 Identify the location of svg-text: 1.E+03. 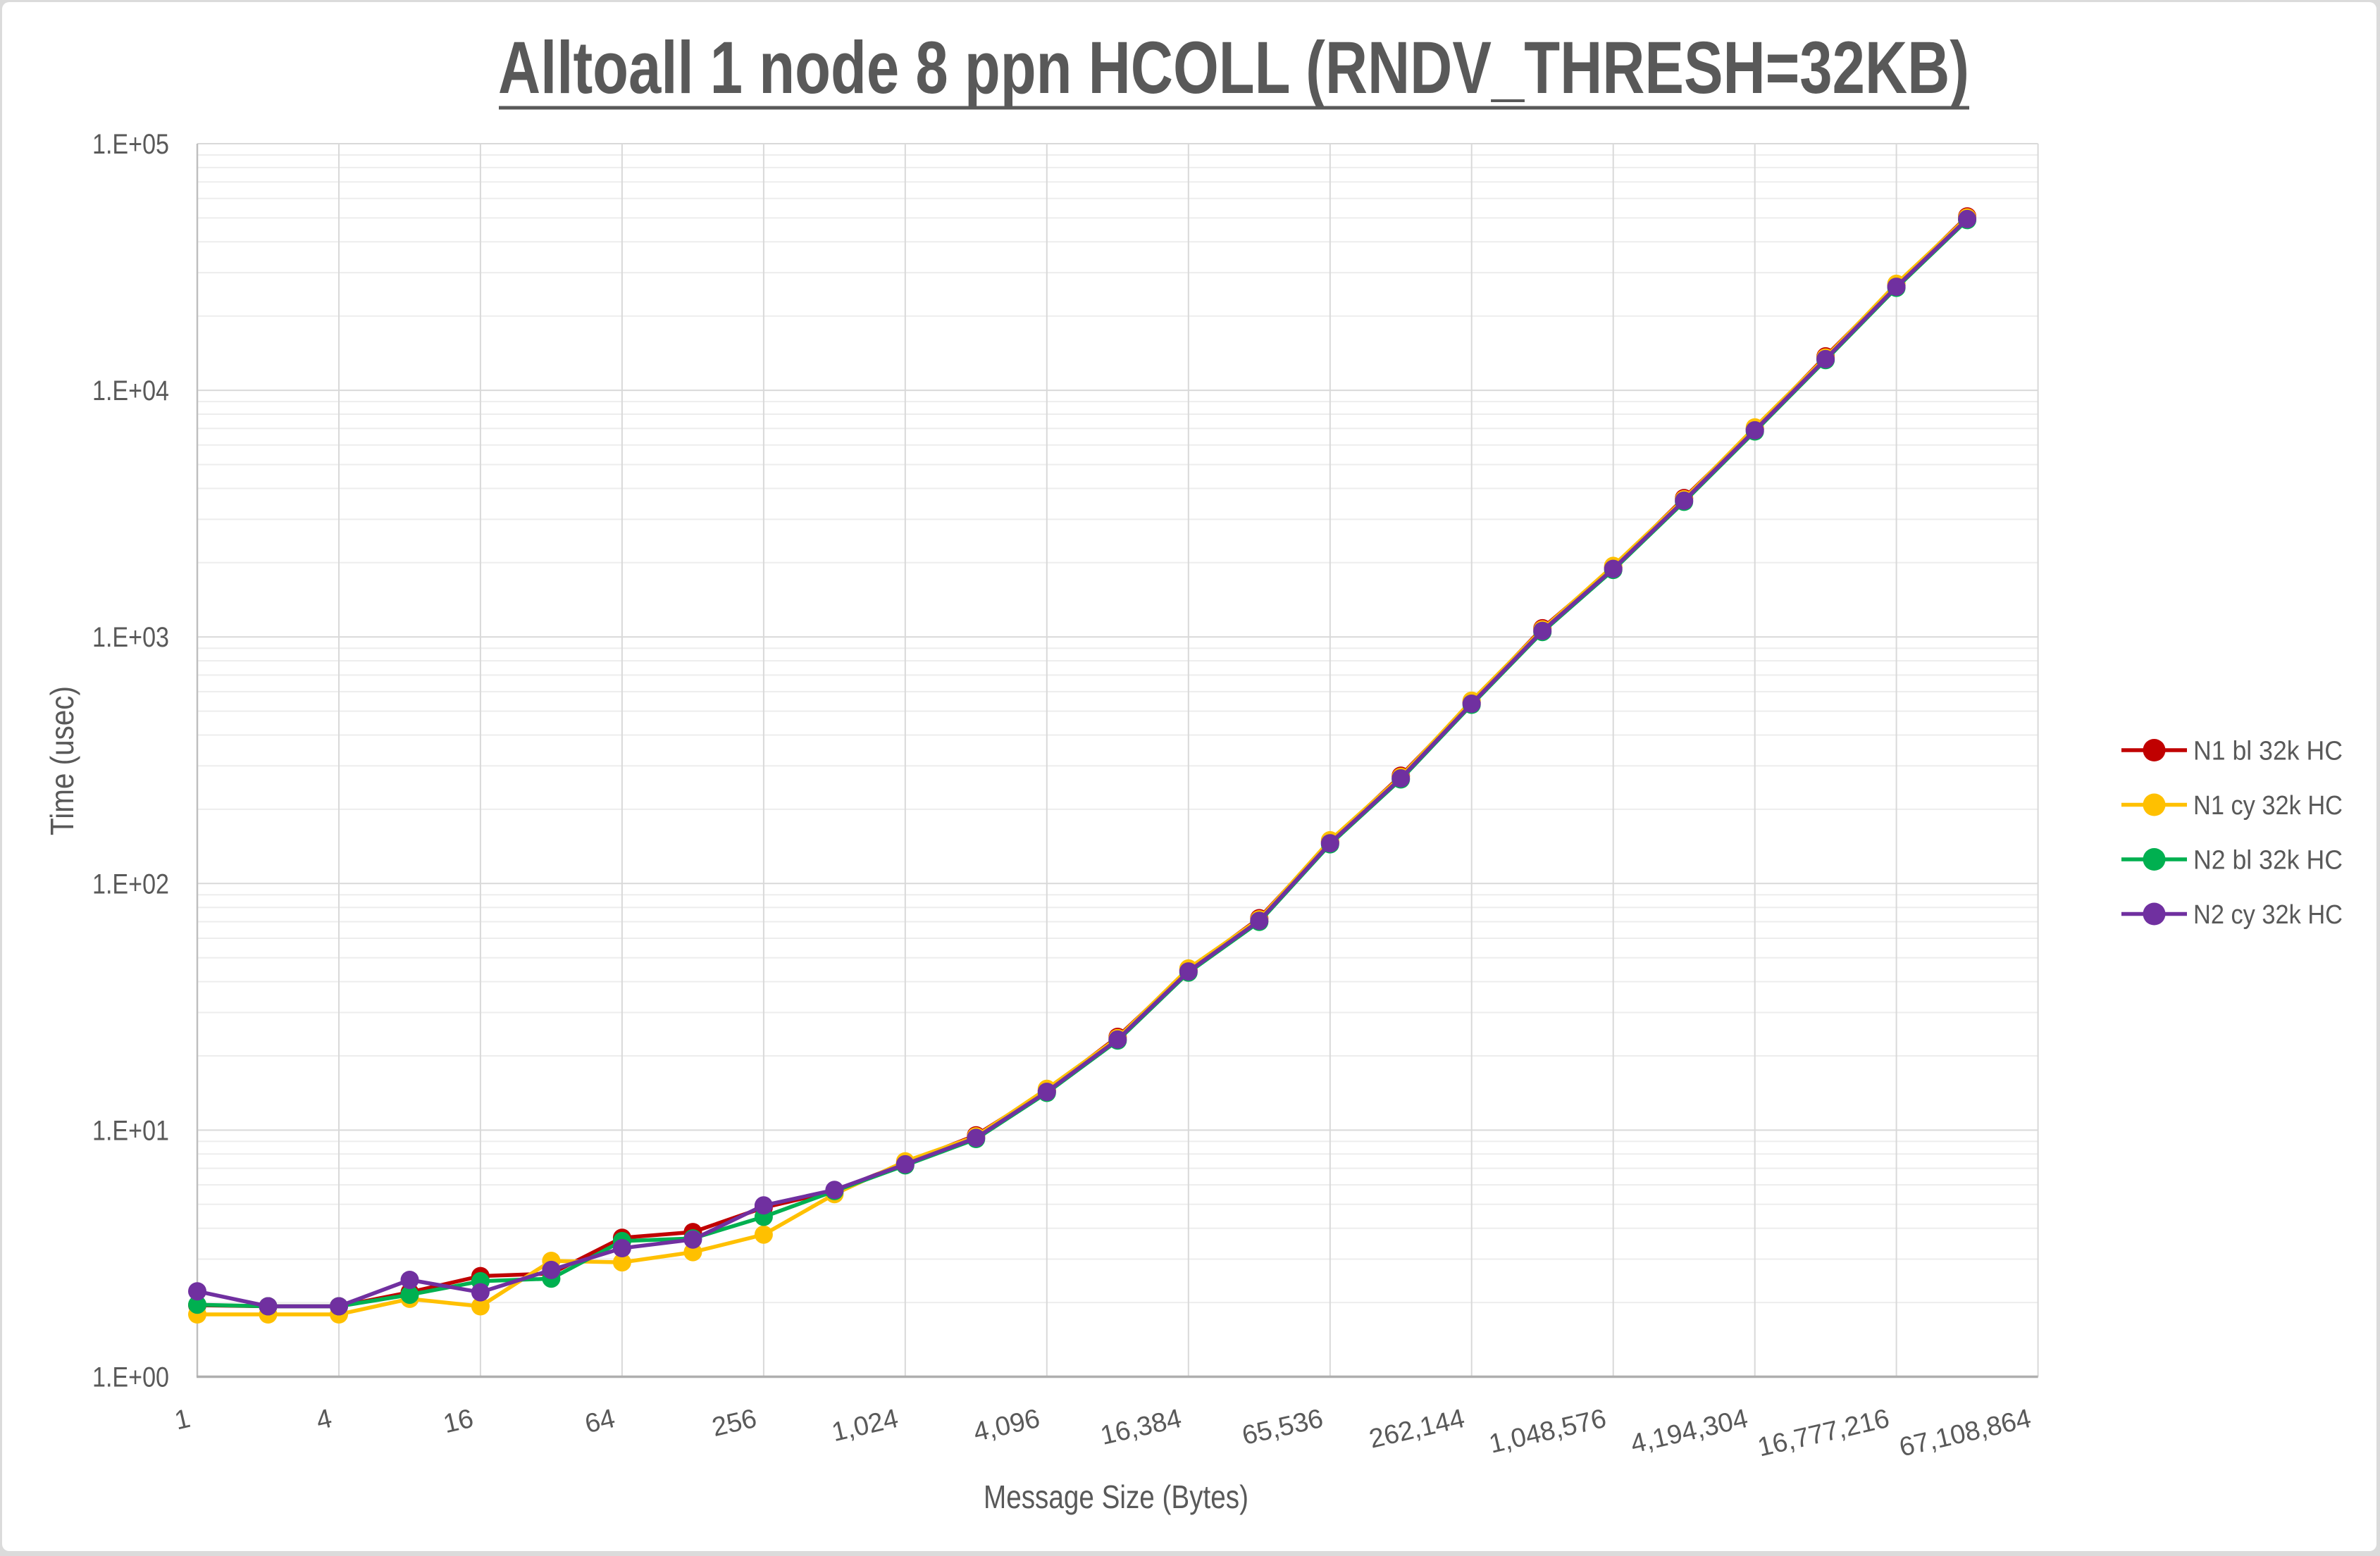
(130, 637).